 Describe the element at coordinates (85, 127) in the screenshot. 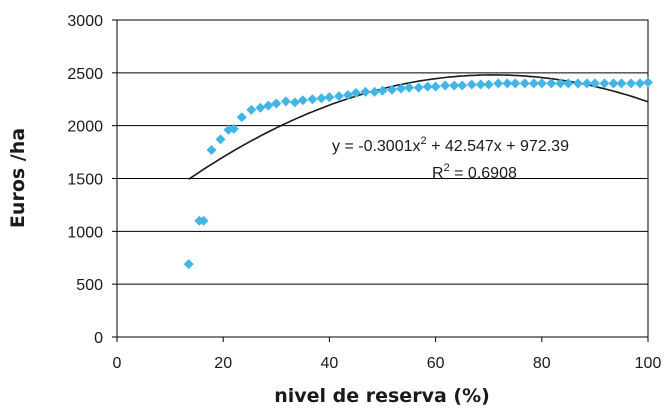

I see `y-tick-label: 2000` at that location.